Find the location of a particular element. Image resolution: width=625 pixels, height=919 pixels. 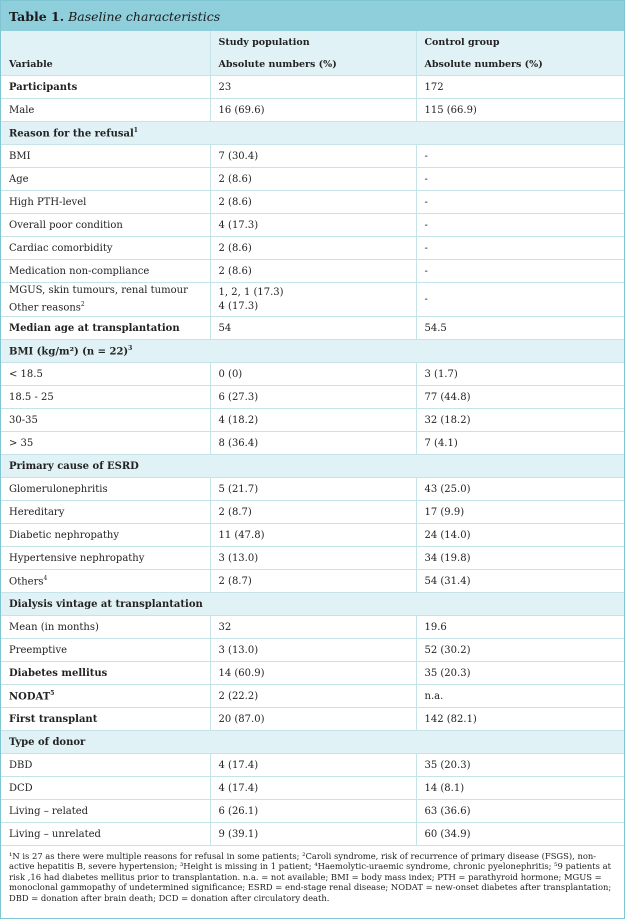

control-value: 77 (44.8) is located at coordinates (447, 397).